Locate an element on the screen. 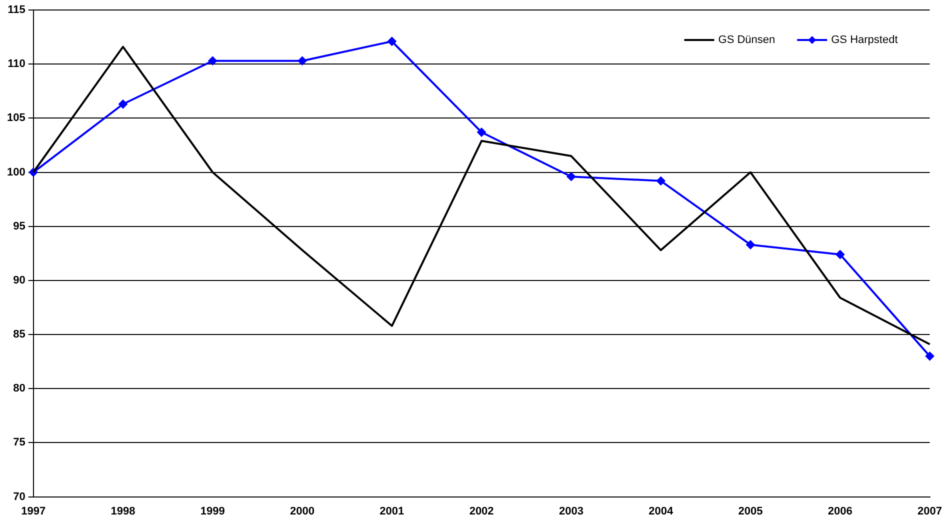 Image resolution: width=945 pixels, height=523 pixels. y-tick-label: 90 is located at coordinates (19, 280).